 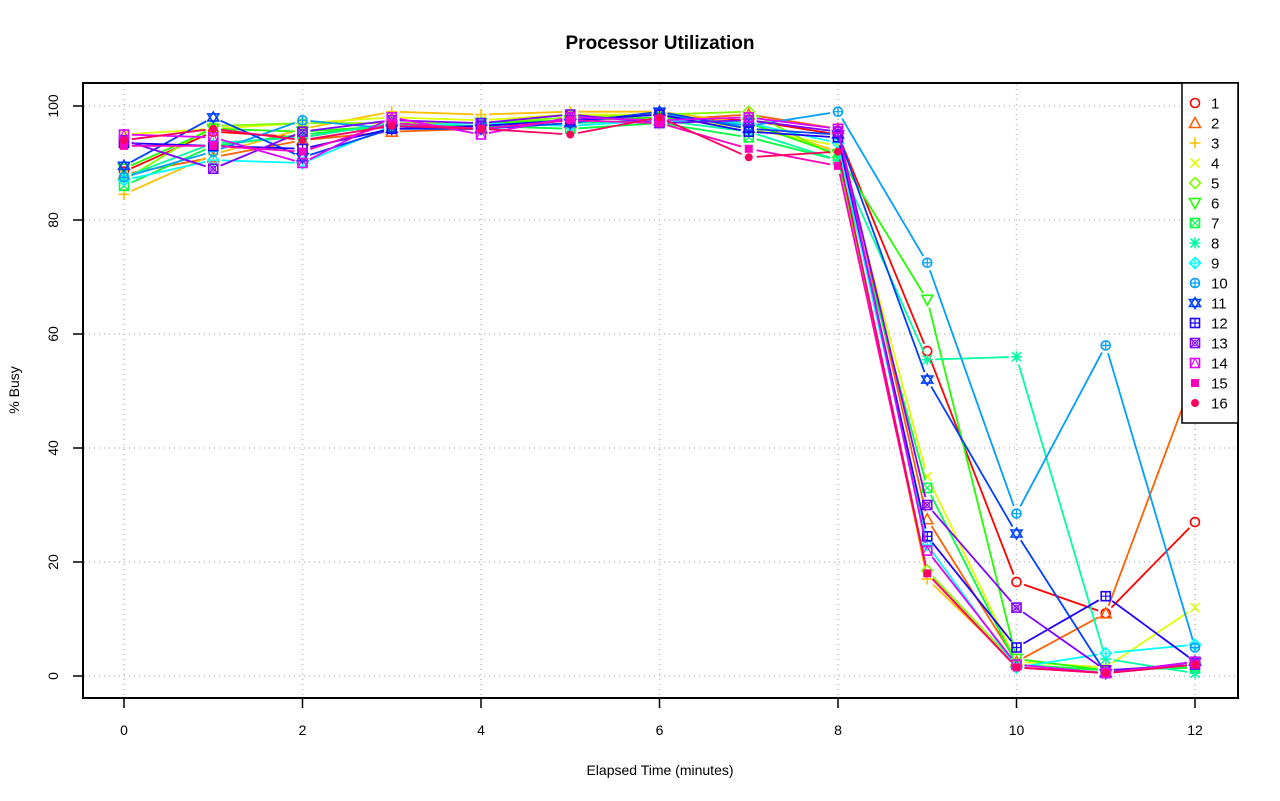 I want to click on legend-label: 9, so click(x=1215, y=264).